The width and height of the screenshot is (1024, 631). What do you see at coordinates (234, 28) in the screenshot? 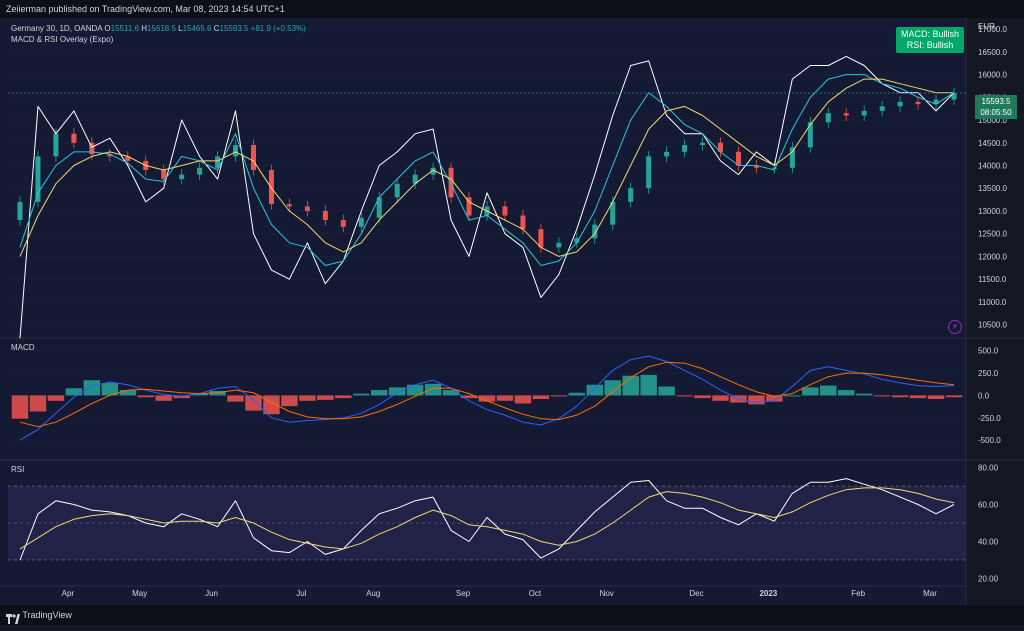
I see `close-value: 15593.5` at bounding box center [234, 28].